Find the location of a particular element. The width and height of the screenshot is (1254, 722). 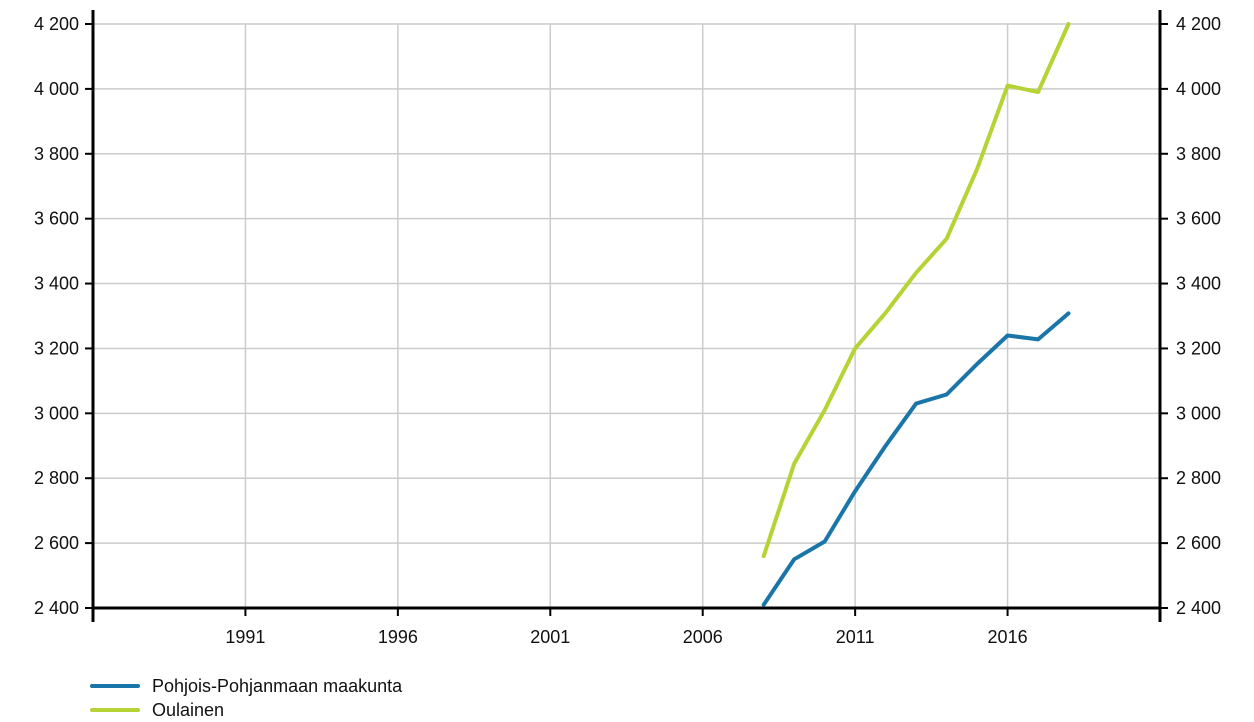

legend-item: Pohjois-Pohjanmaan maakunta is located at coordinates (246, 686).